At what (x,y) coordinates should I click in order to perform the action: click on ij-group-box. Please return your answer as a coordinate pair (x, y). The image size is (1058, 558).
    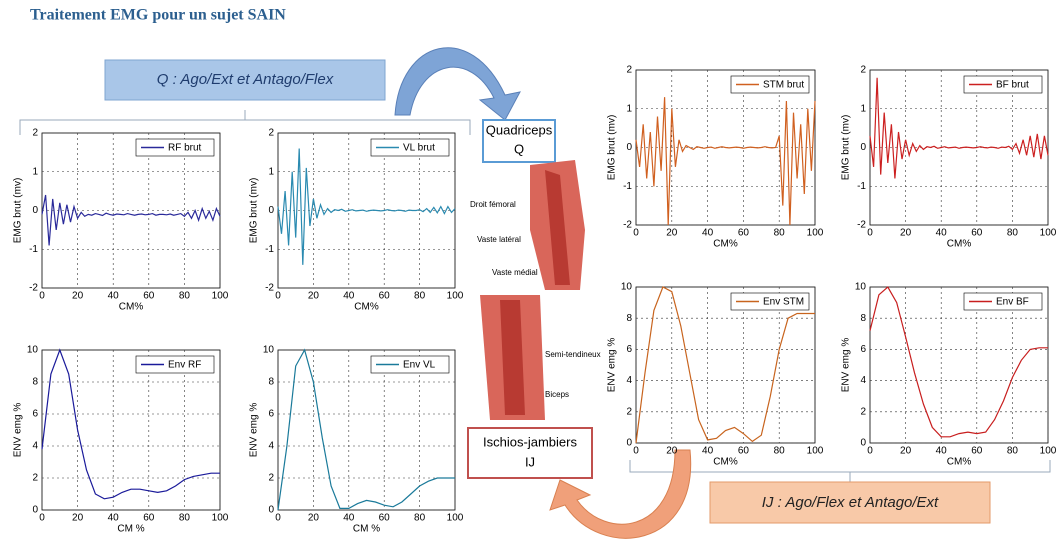
    Looking at the image, I should click on (850, 502).